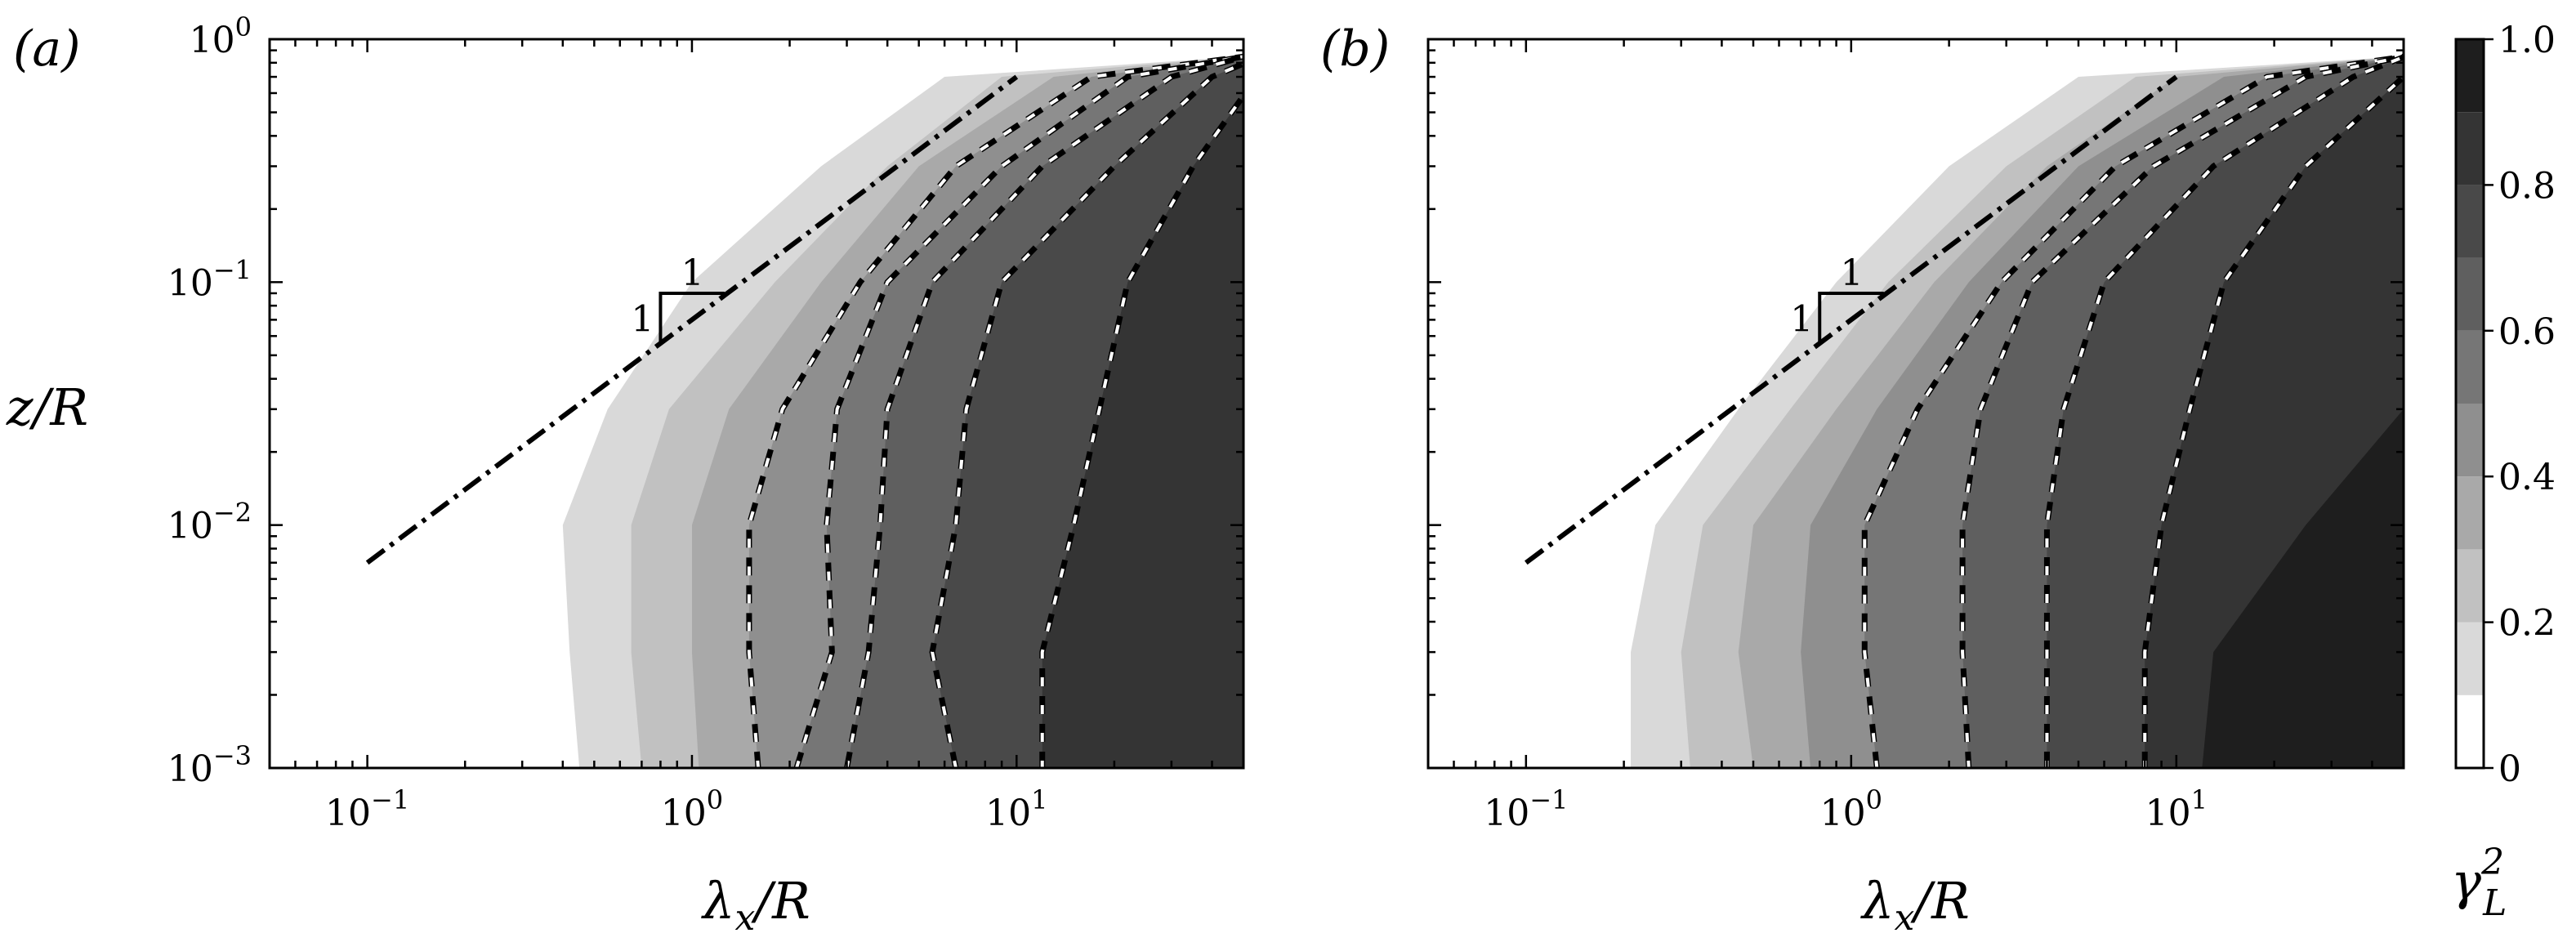 This screenshot has width=2576, height=951. What do you see at coordinates (47, 49) in the screenshot?
I see `panel-label: (a)` at bounding box center [47, 49].